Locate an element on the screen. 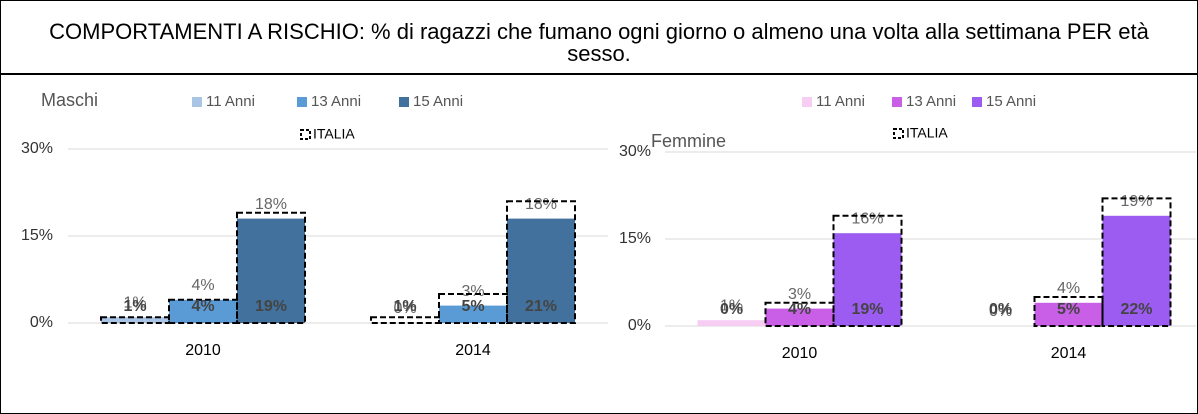 The image size is (1198, 414). chart-title: Femmine is located at coordinates (688, 141).